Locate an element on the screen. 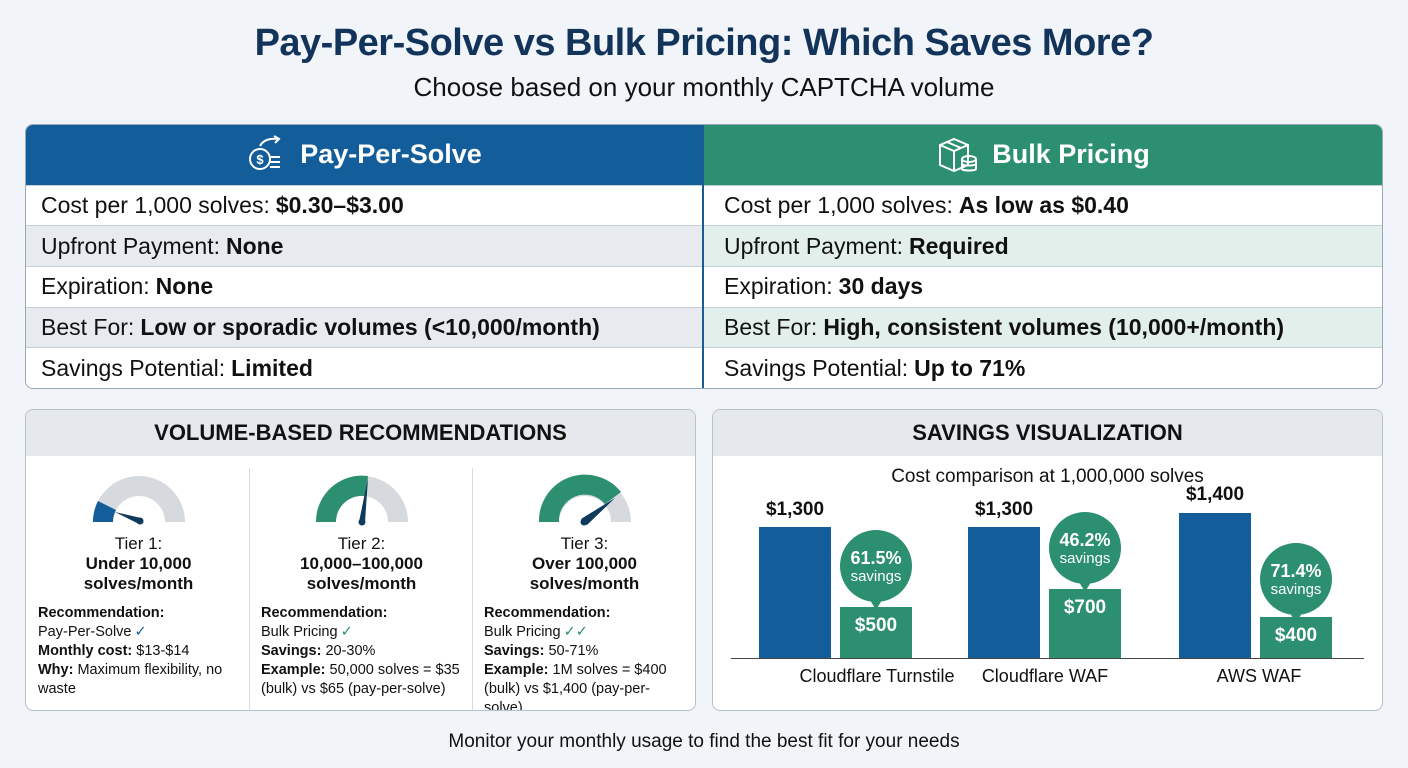 The height and width of the screenshot is (768, 1408). pay-per-solve-header: $ Pay-Per-Solve is located at coordinates (364, 155).